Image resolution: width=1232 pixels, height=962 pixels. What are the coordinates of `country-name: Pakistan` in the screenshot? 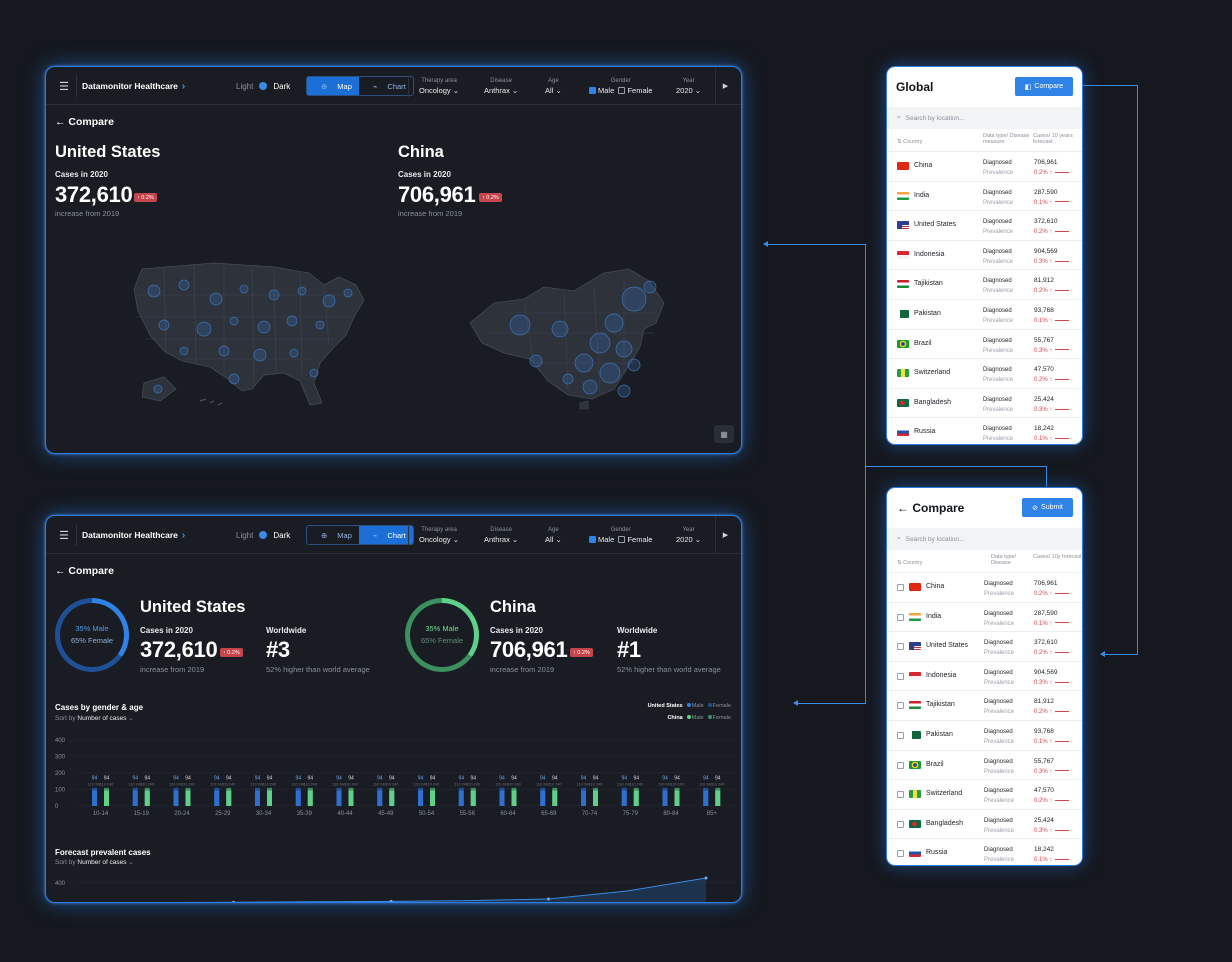 It's located at (939, 734).